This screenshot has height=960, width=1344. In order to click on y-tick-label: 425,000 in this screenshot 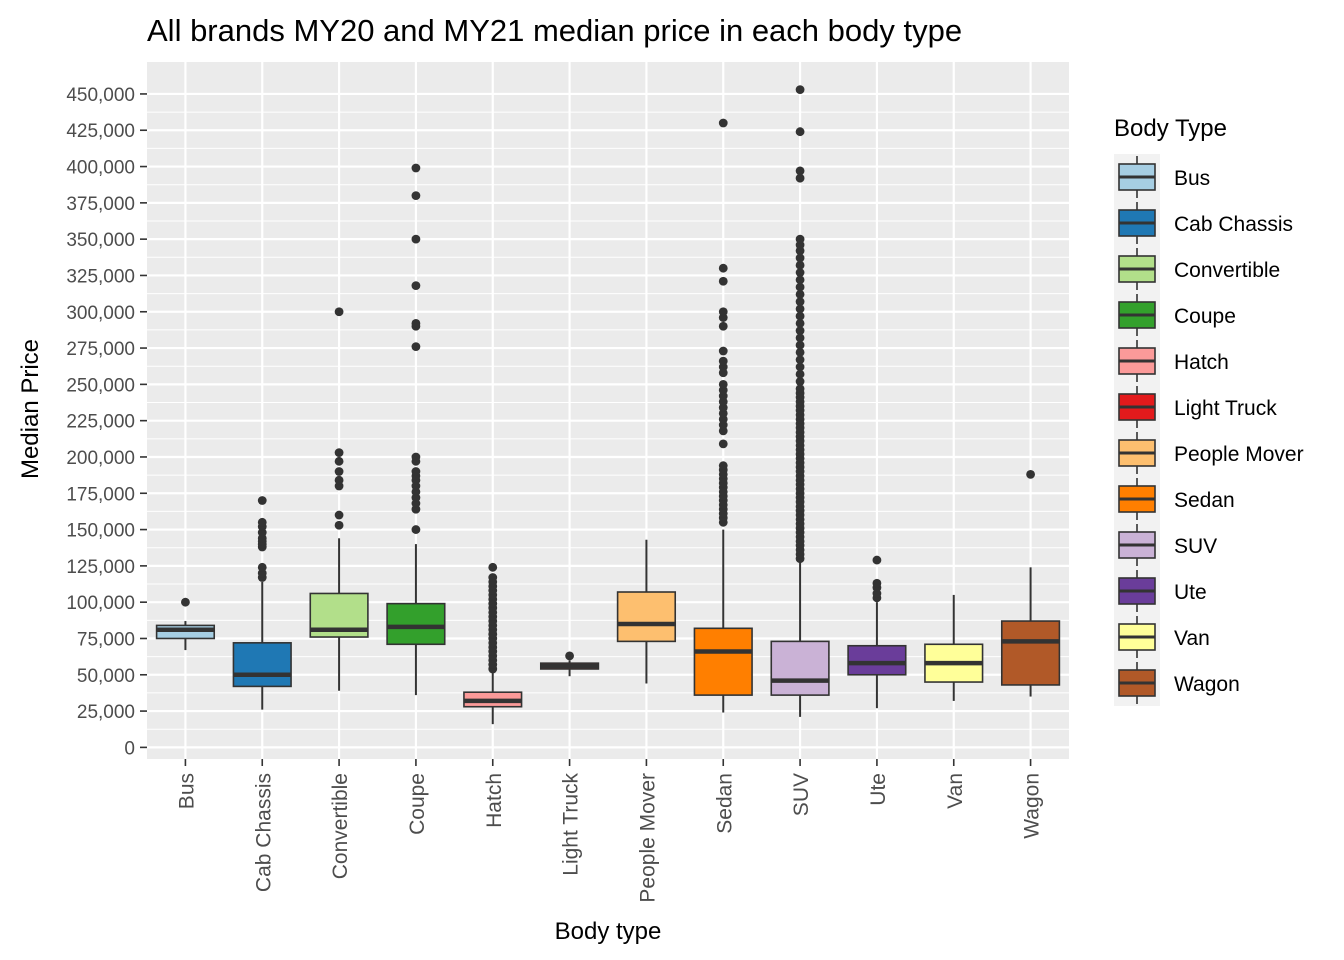, I will do `click(100, 131)`.